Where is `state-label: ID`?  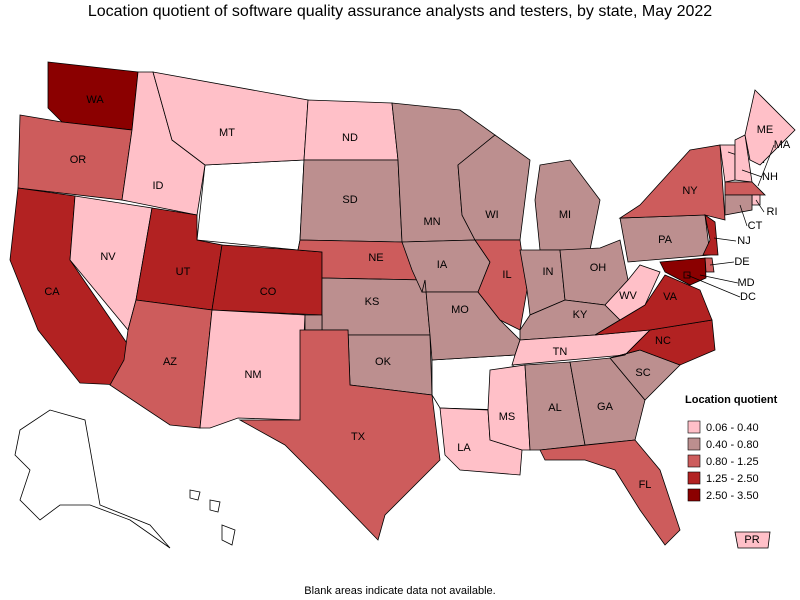 state-label: ID is located at coordinates (158, 186).